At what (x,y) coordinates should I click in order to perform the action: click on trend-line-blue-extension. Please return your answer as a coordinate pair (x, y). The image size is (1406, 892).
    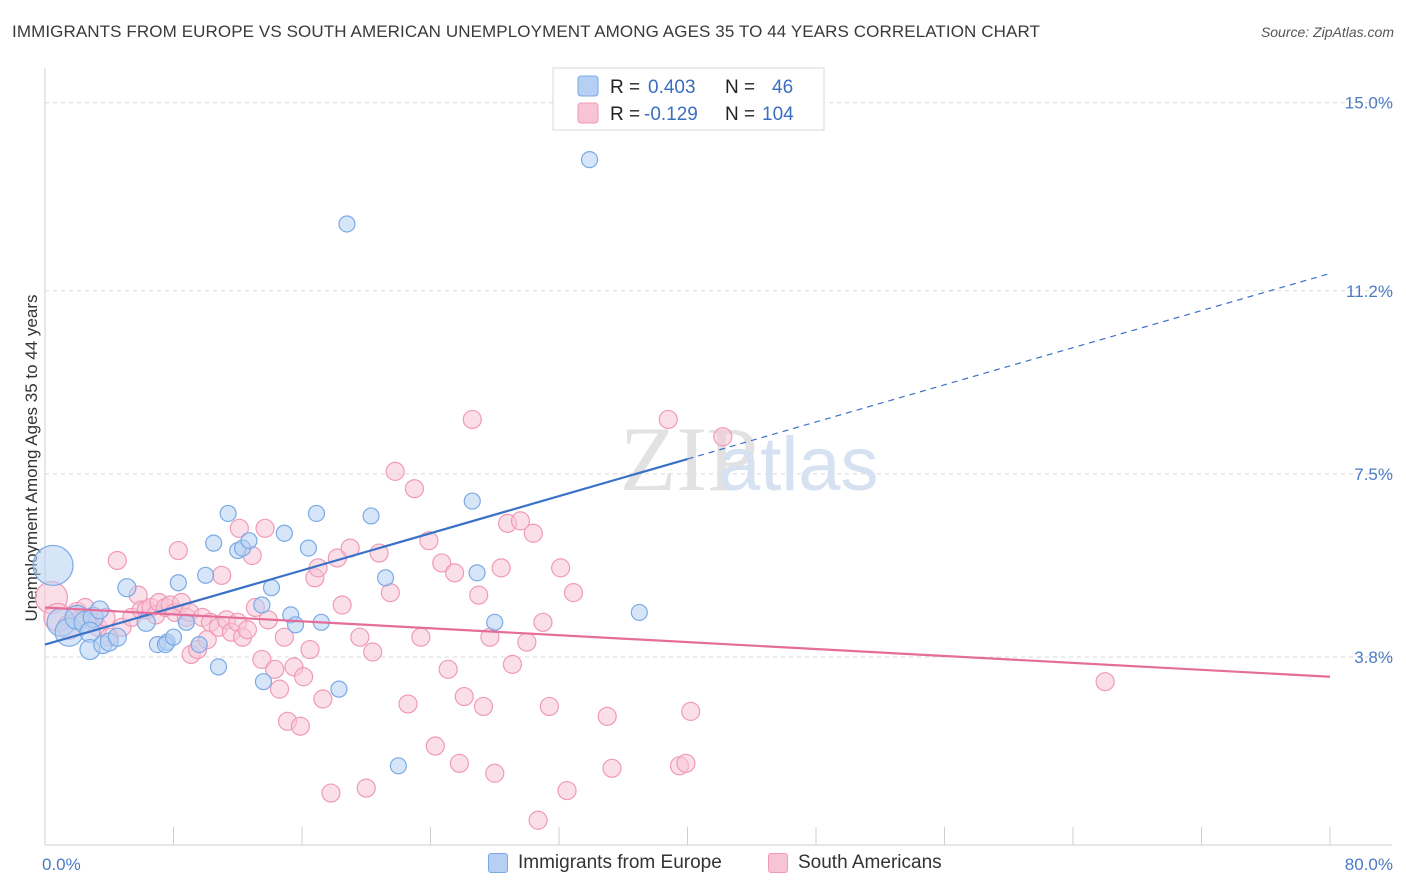
    Looking at the image, I should click on (1009, 366).